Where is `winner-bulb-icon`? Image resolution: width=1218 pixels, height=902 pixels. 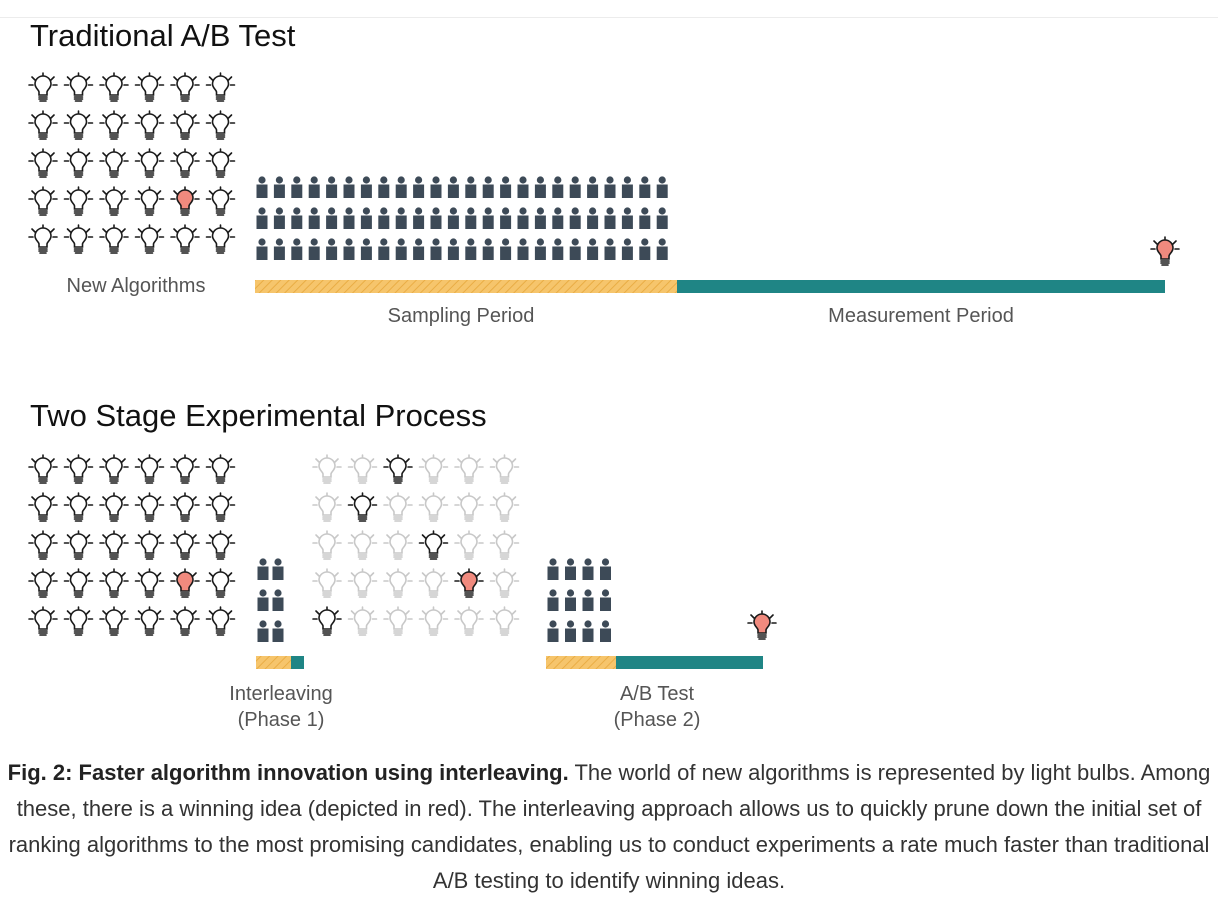 winner-bulb-icon is located at coordinates (1165, 251).